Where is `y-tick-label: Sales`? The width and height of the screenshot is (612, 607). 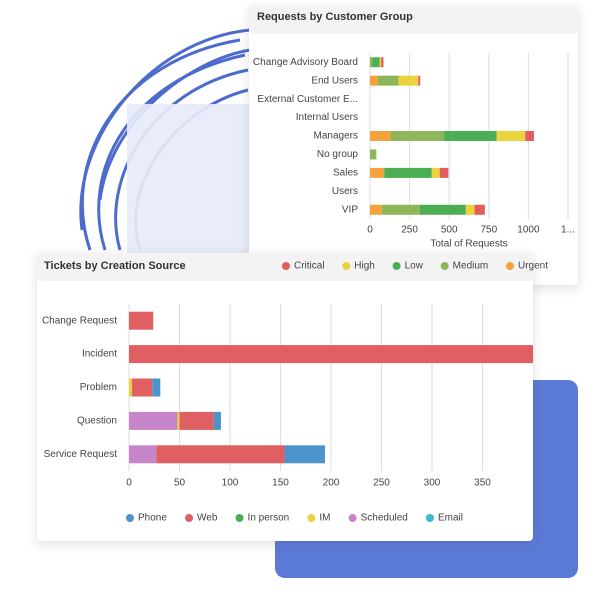
y-tick-label: Sales is located at coordinates (345, 173).